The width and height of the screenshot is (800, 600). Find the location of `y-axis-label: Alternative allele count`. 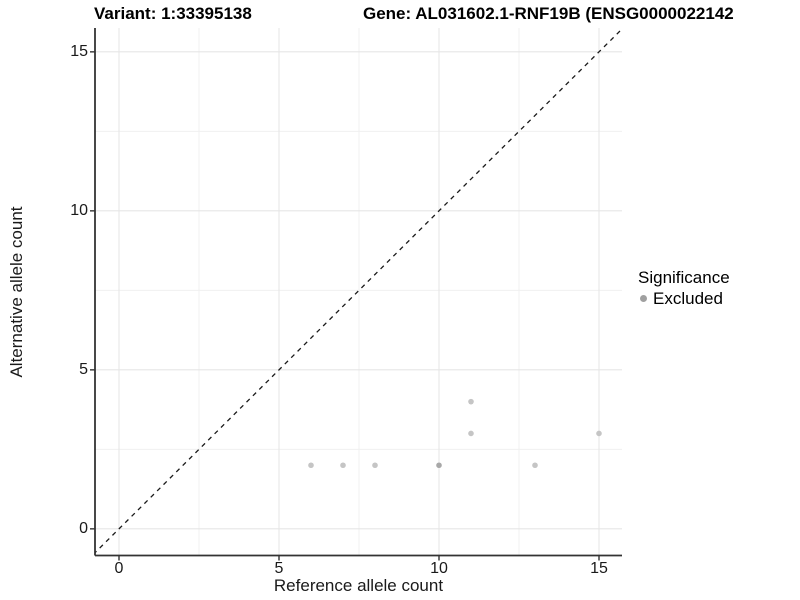

y-axis-label: Alternative allele count is located at coordinates (16, 292).